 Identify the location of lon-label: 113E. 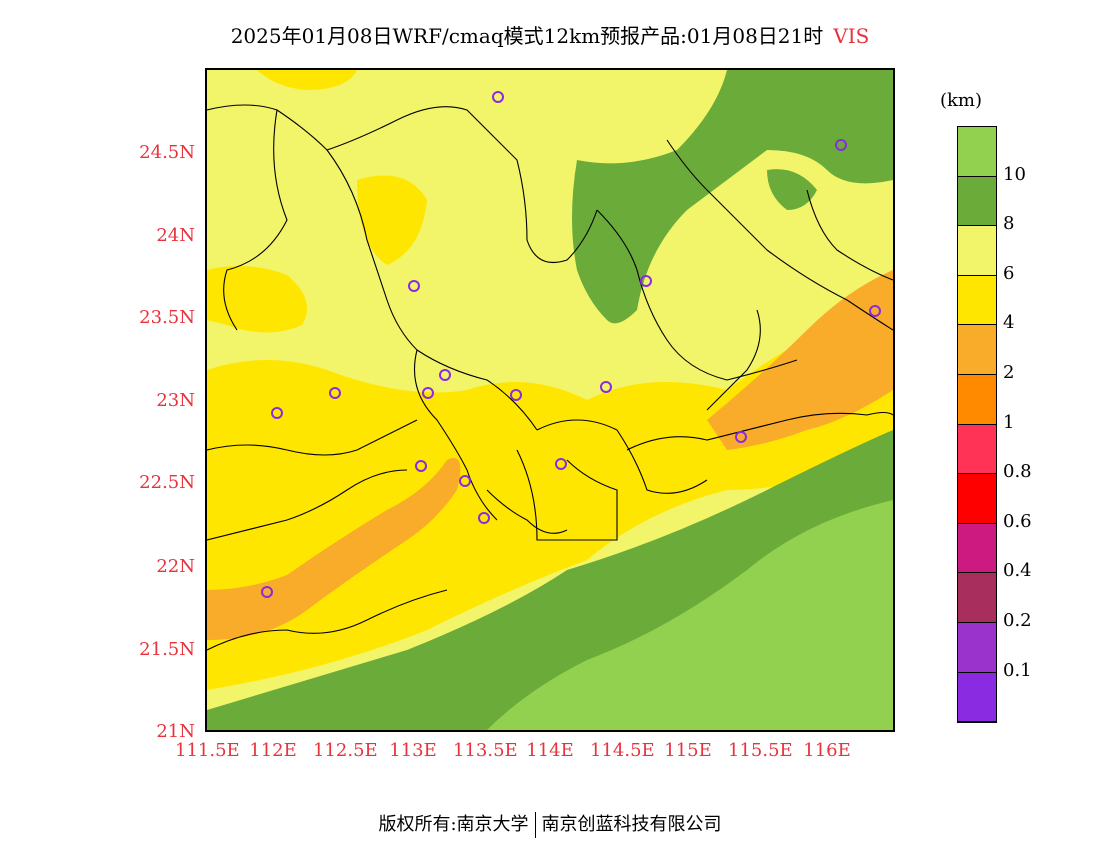
(413, 750).